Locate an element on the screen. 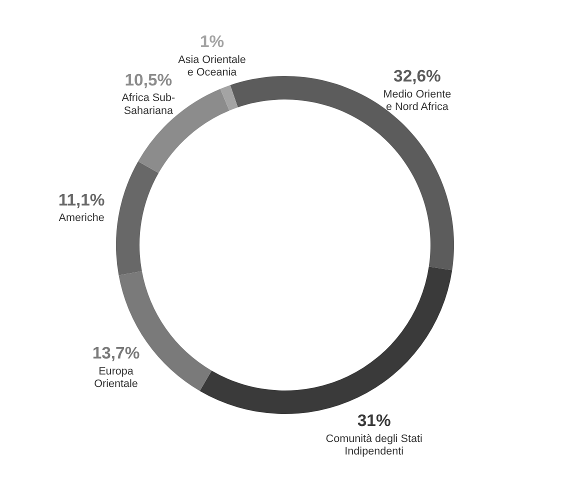  slice-label: Asia Orientale e Oceania is located at coordinates (212, 66).